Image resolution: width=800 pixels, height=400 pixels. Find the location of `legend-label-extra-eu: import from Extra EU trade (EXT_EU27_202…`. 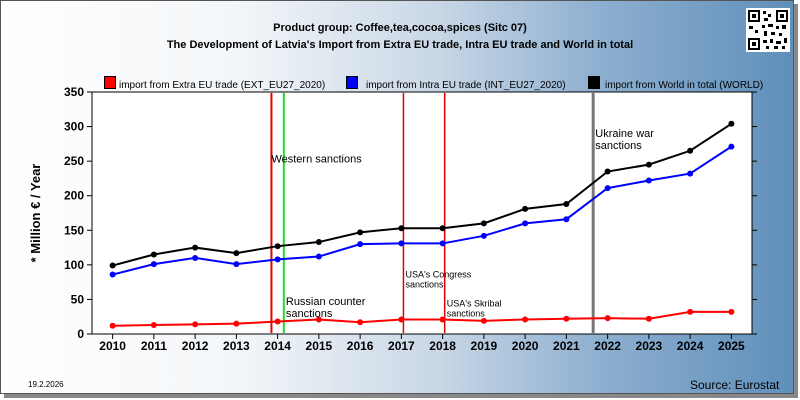

legend-label-extra-eu: import from Extra EU trade (EXT_EU27_202… is located at coordinates (222, 85).